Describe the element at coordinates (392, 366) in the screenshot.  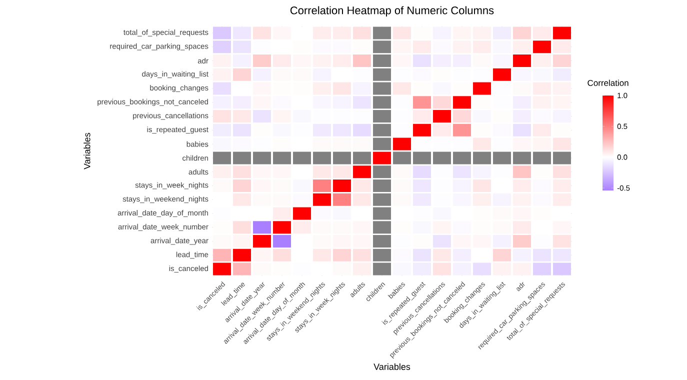
I see `x-axis-title: Variables` at that location.